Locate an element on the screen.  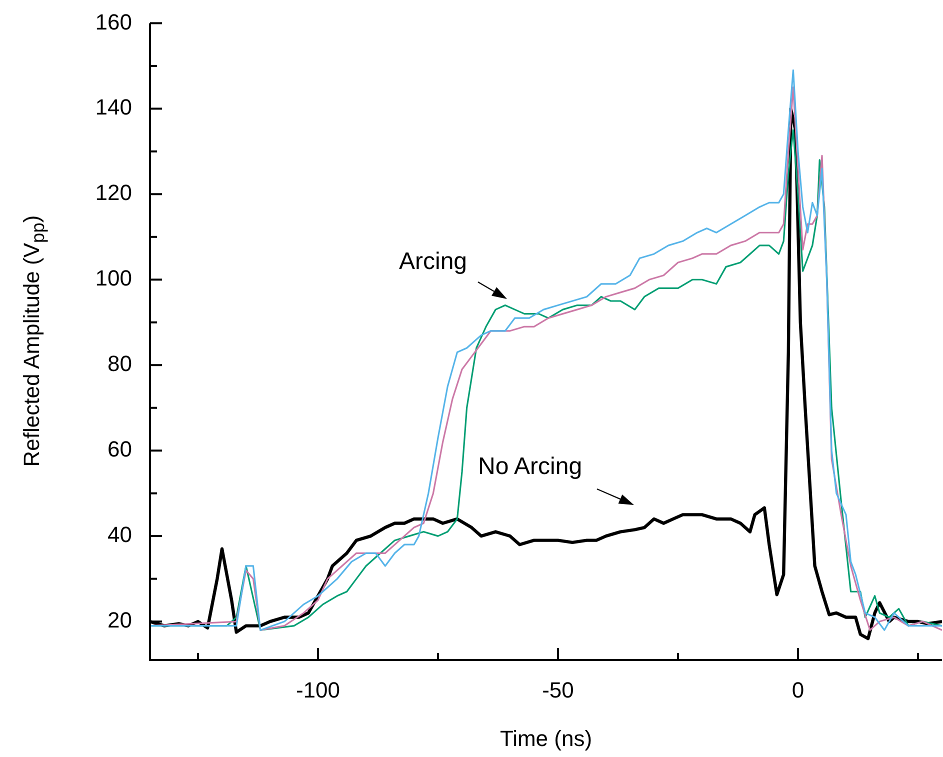
x-tick-label: 0 is located at coordinates (798, 689).